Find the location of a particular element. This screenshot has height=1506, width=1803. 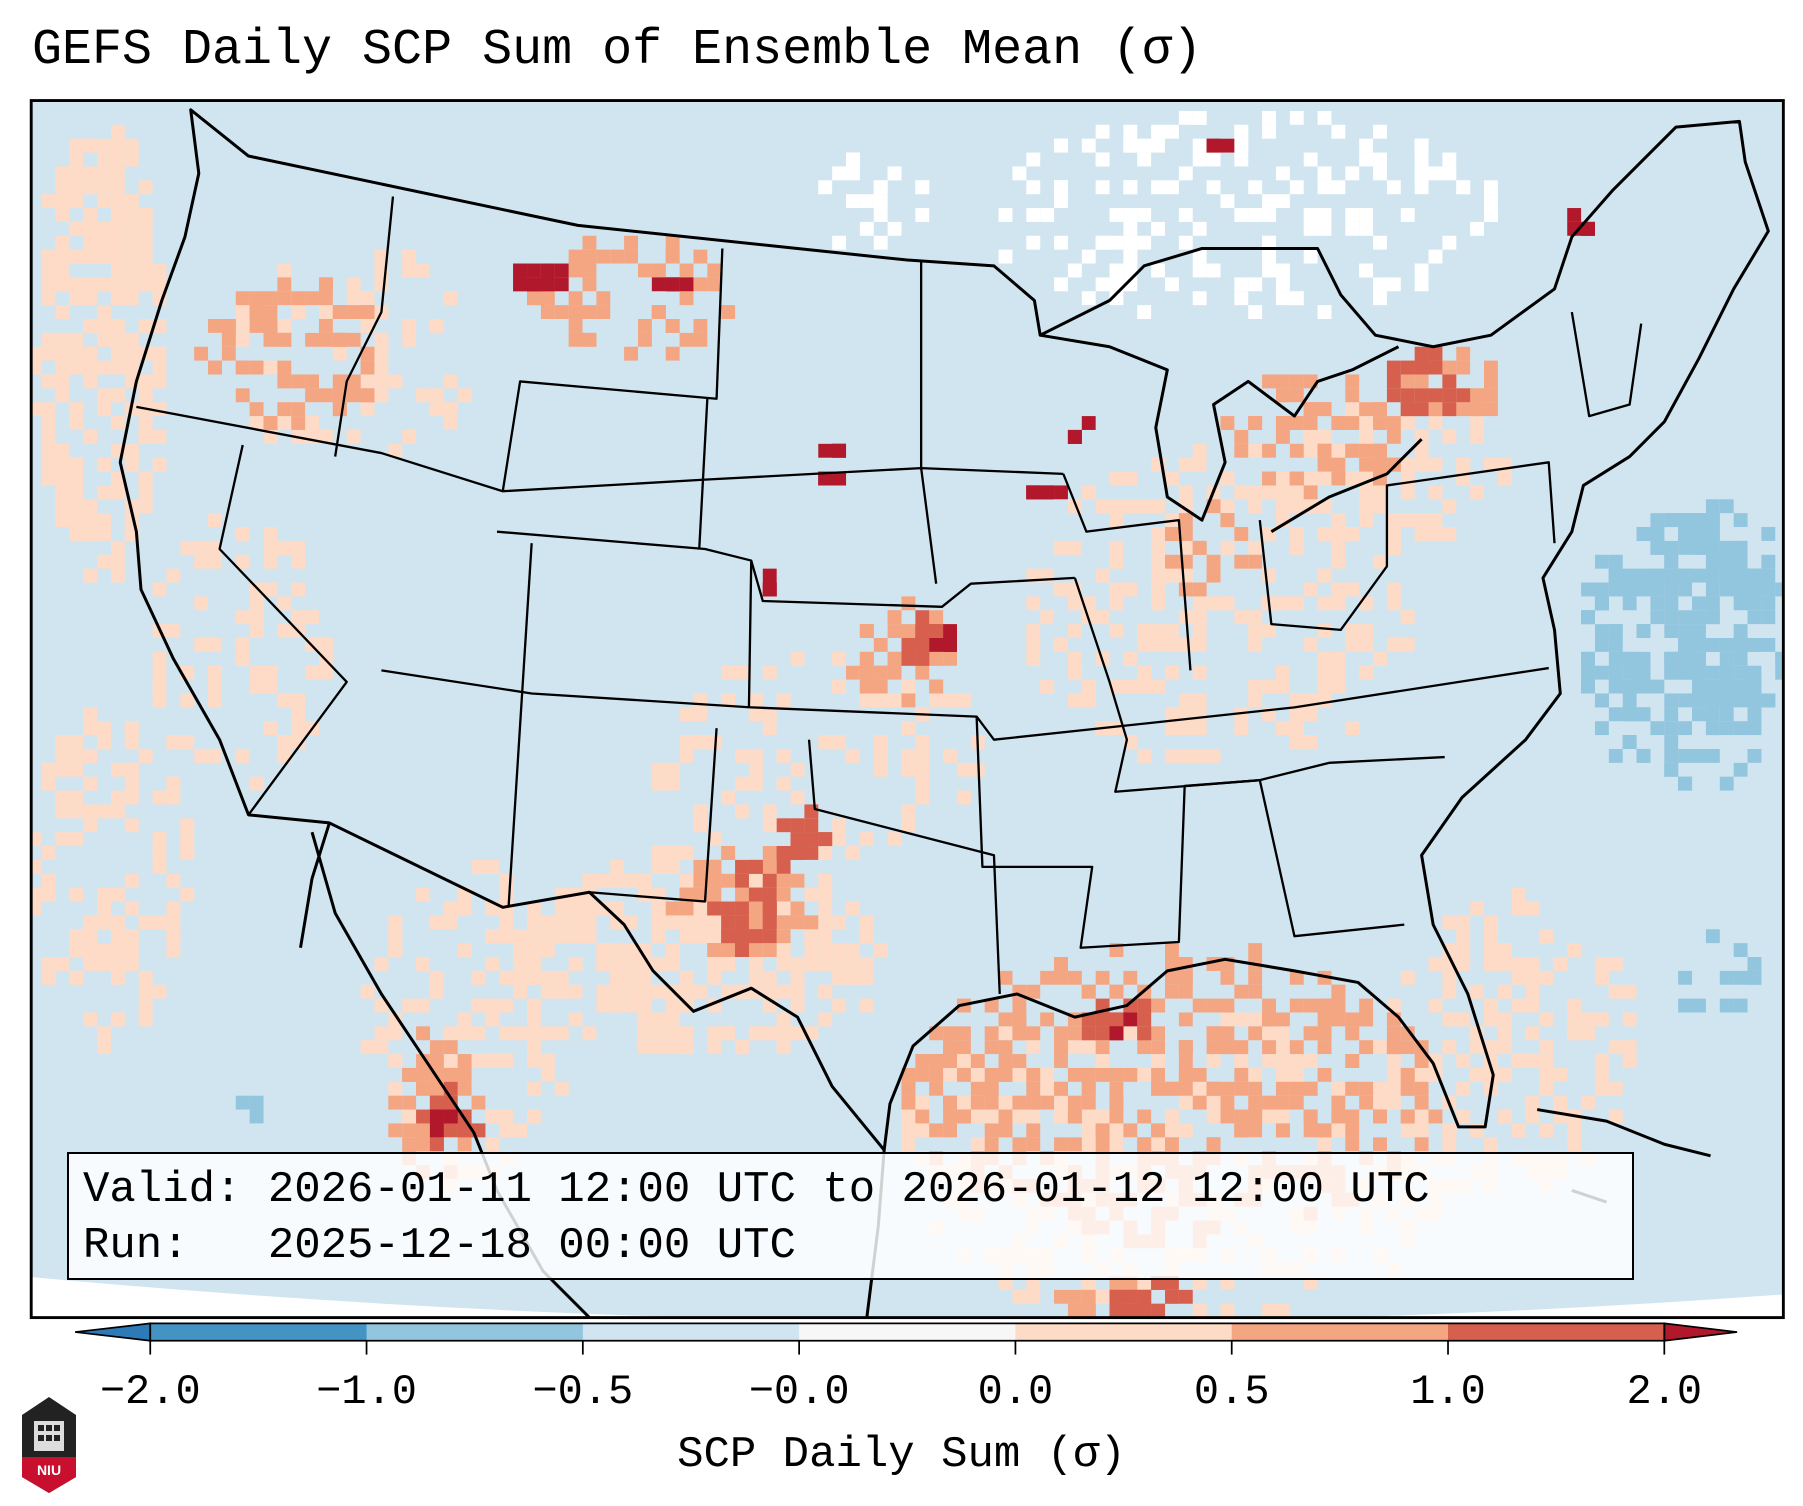

colorbar-tick-label: −0.5 is located at coordinates (583, 1392).